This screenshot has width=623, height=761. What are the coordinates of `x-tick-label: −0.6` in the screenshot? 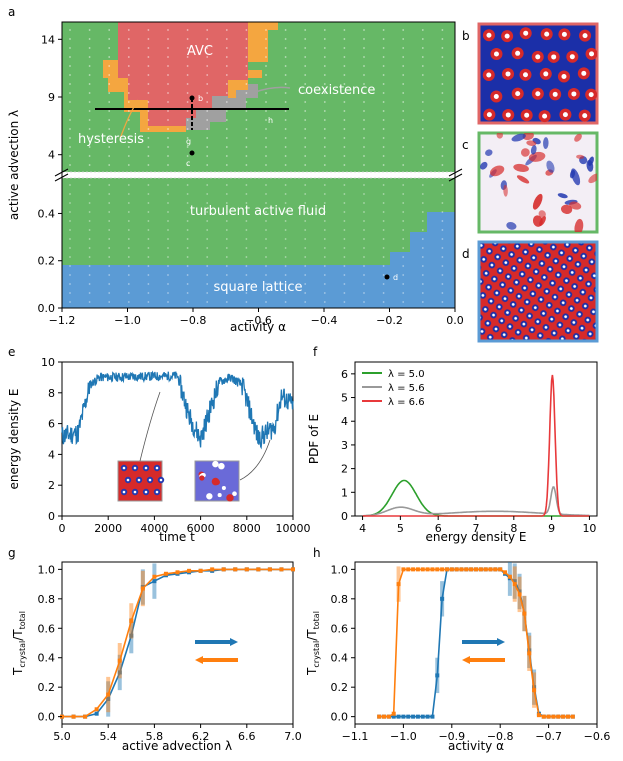 It's located at (597, 736).